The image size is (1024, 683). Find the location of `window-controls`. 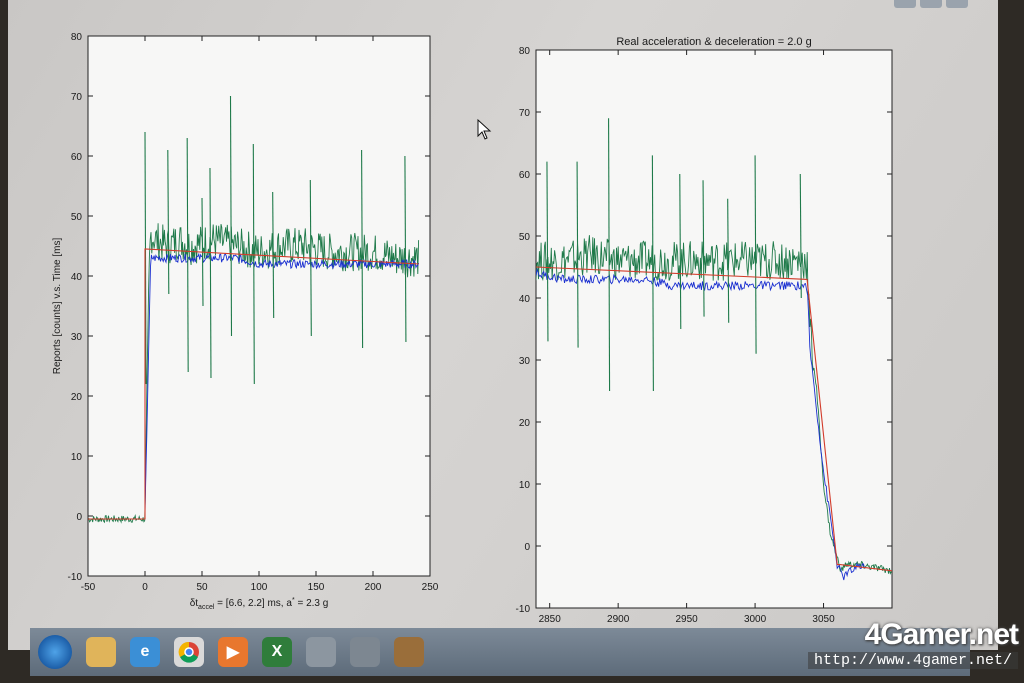

window-controls is located at coordinates (931, 4).